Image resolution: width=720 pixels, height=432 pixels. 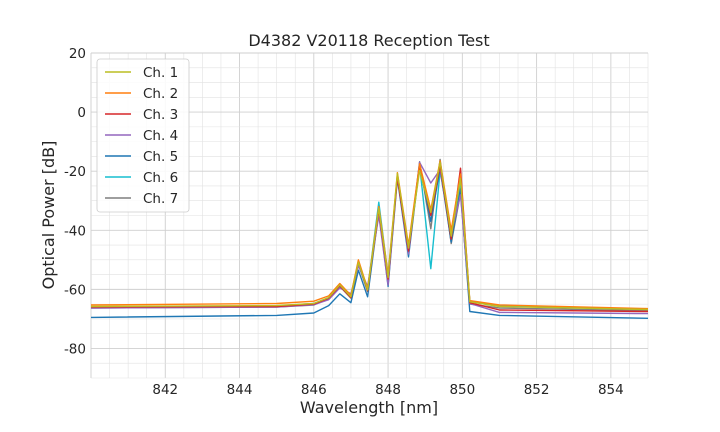 What do you see at coordinates (77, 54) in the screenshot?
I see `y-tick-label: 20` at bounding box center [77, 54].